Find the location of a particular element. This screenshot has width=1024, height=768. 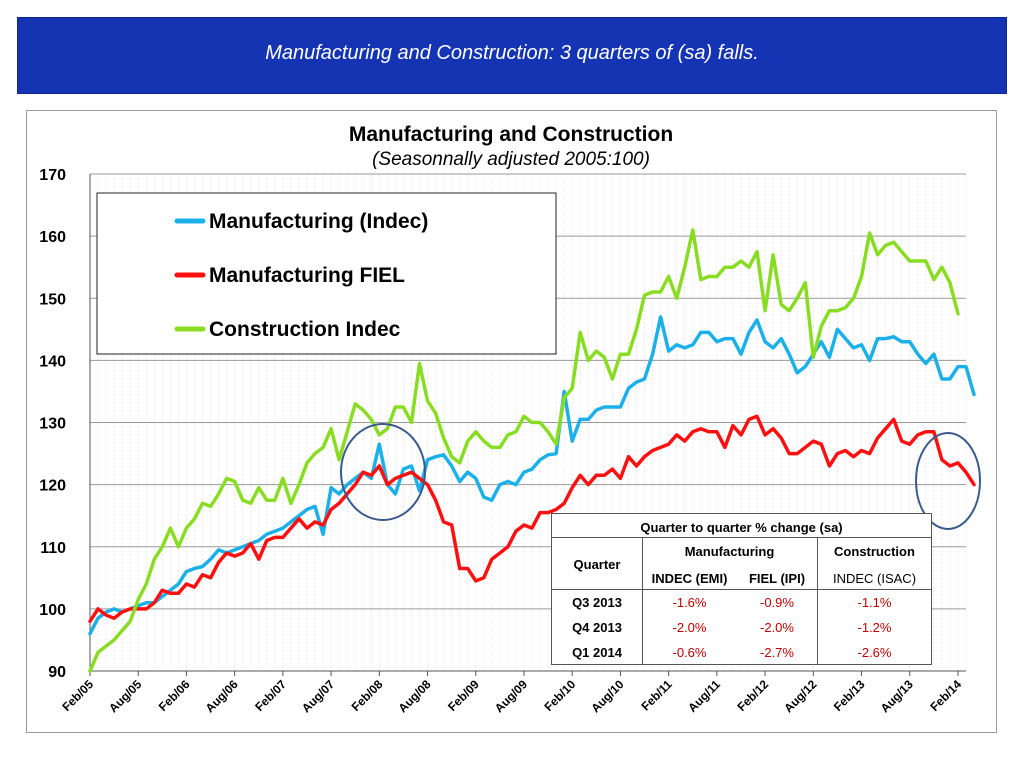

x-tick-label: Feb/12 is located at coordinates (752, 695).